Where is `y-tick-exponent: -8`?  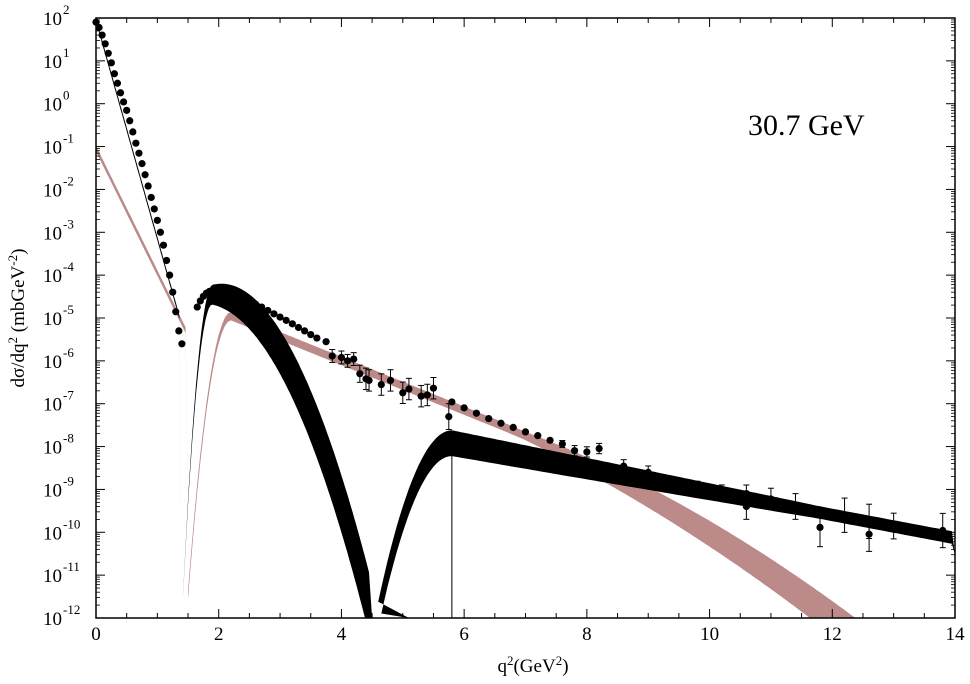
y-tick-exponent: -8 is located at coordinates (68, 438).